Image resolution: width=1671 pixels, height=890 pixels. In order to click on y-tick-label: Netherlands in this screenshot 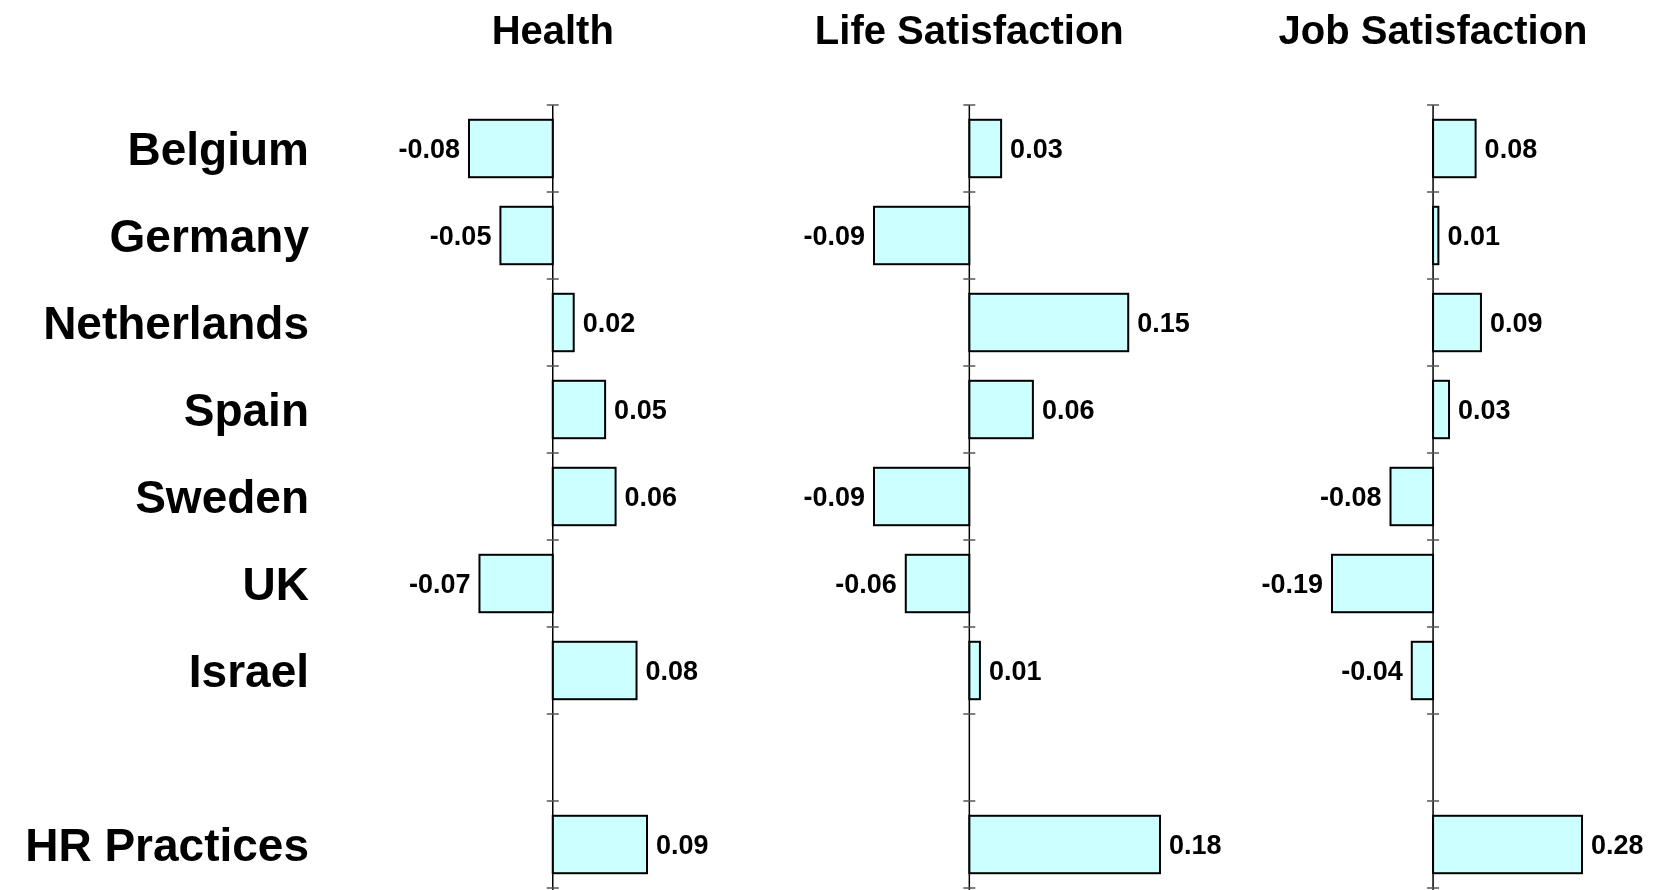, I will do `click(176, 323)`.